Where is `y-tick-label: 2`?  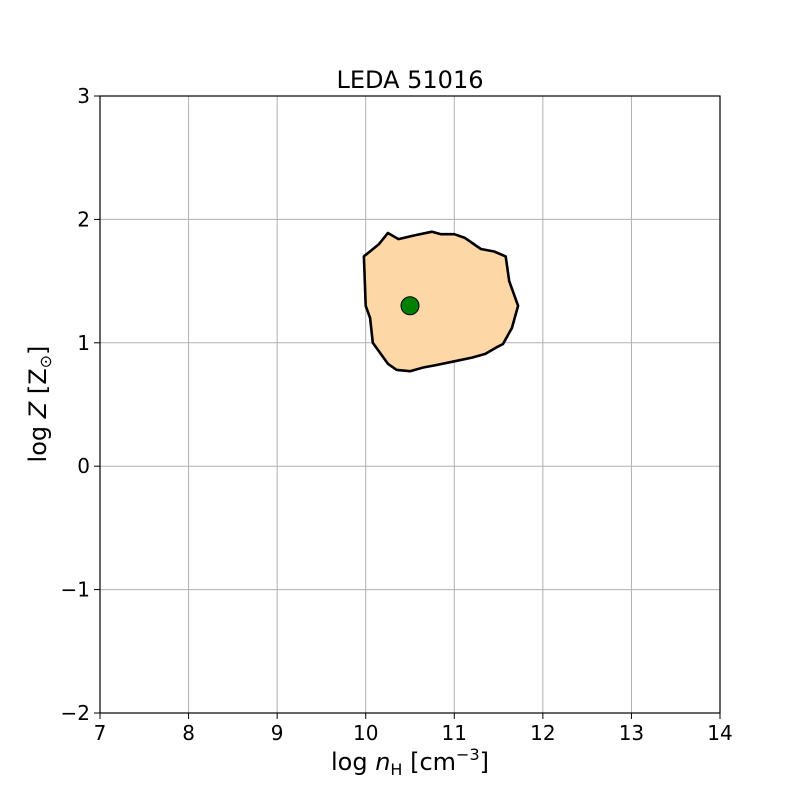
y-tick-label: 2 is located at coordinates (83, 219).